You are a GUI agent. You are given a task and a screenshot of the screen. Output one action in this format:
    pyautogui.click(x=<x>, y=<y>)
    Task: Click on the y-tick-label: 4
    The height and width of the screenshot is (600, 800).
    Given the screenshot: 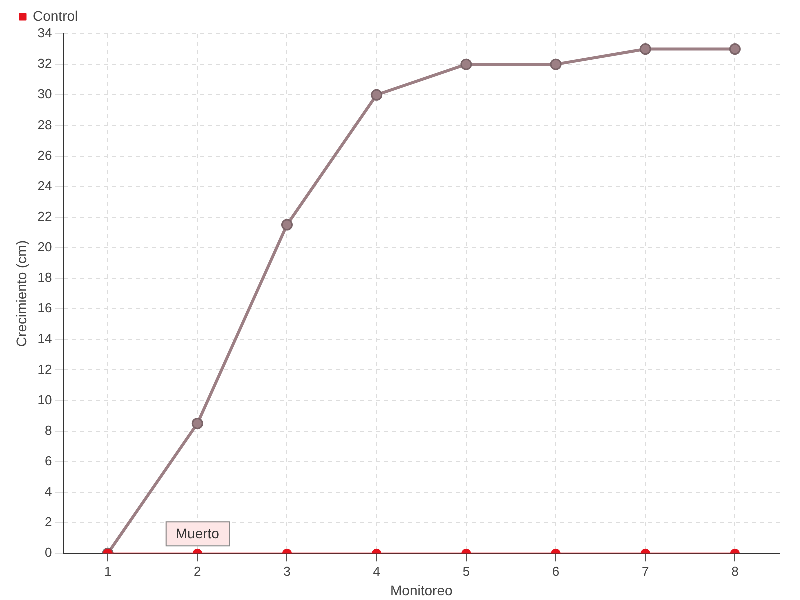 What is the action you would take?
    pyautogui.click(x=48, y=492)
    